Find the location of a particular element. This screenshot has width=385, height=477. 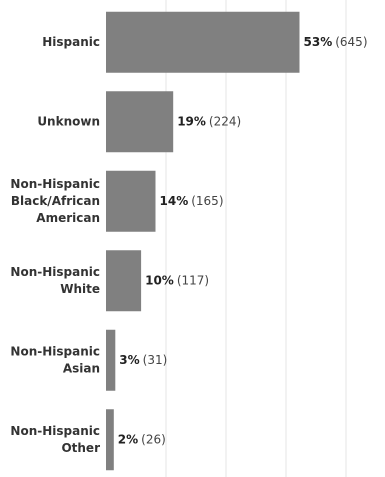

percent-label: 2% is located at coordinates (128, 439).